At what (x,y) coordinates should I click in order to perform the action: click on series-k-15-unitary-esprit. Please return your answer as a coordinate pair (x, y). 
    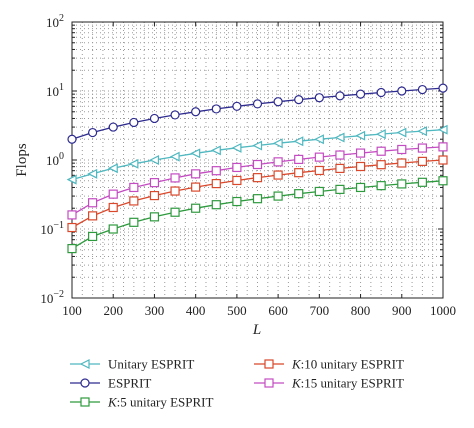
    Looking at the image, I should click on (257, 181).